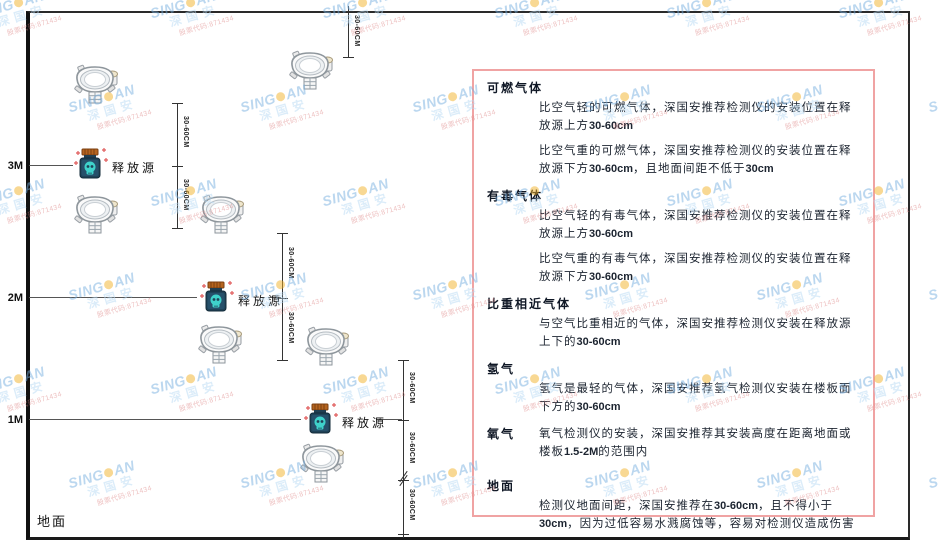 The height and width of the screenshot is (541, 938). Describe the element at coordinates (501, 434) in the screenshot. I see `section-heading: 氧气` at that location.